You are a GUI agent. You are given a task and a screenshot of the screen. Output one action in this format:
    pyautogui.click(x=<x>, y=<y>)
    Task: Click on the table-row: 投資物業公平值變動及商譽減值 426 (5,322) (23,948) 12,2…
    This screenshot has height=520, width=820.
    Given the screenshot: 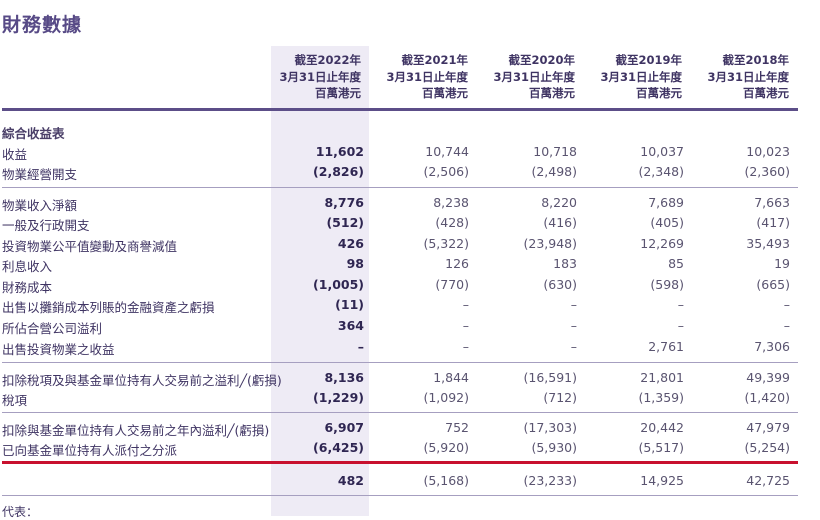 What is the action you would take?
    pyautogui.click(x=410, y=246)
    